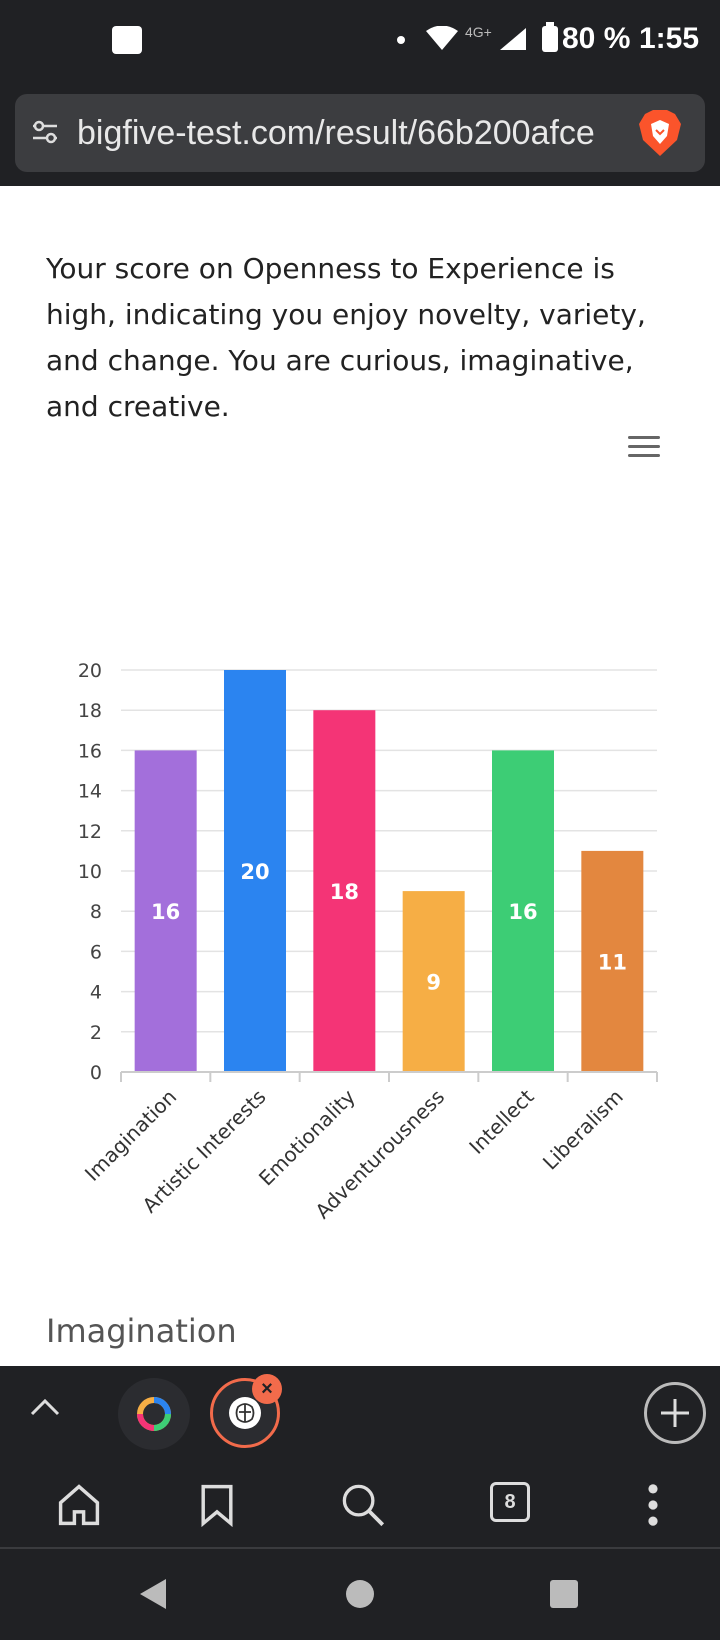  What do you see at coordinates (669, 38) in the screenshot?
I see `clock: 1:55` at bounding box center [669, 38].